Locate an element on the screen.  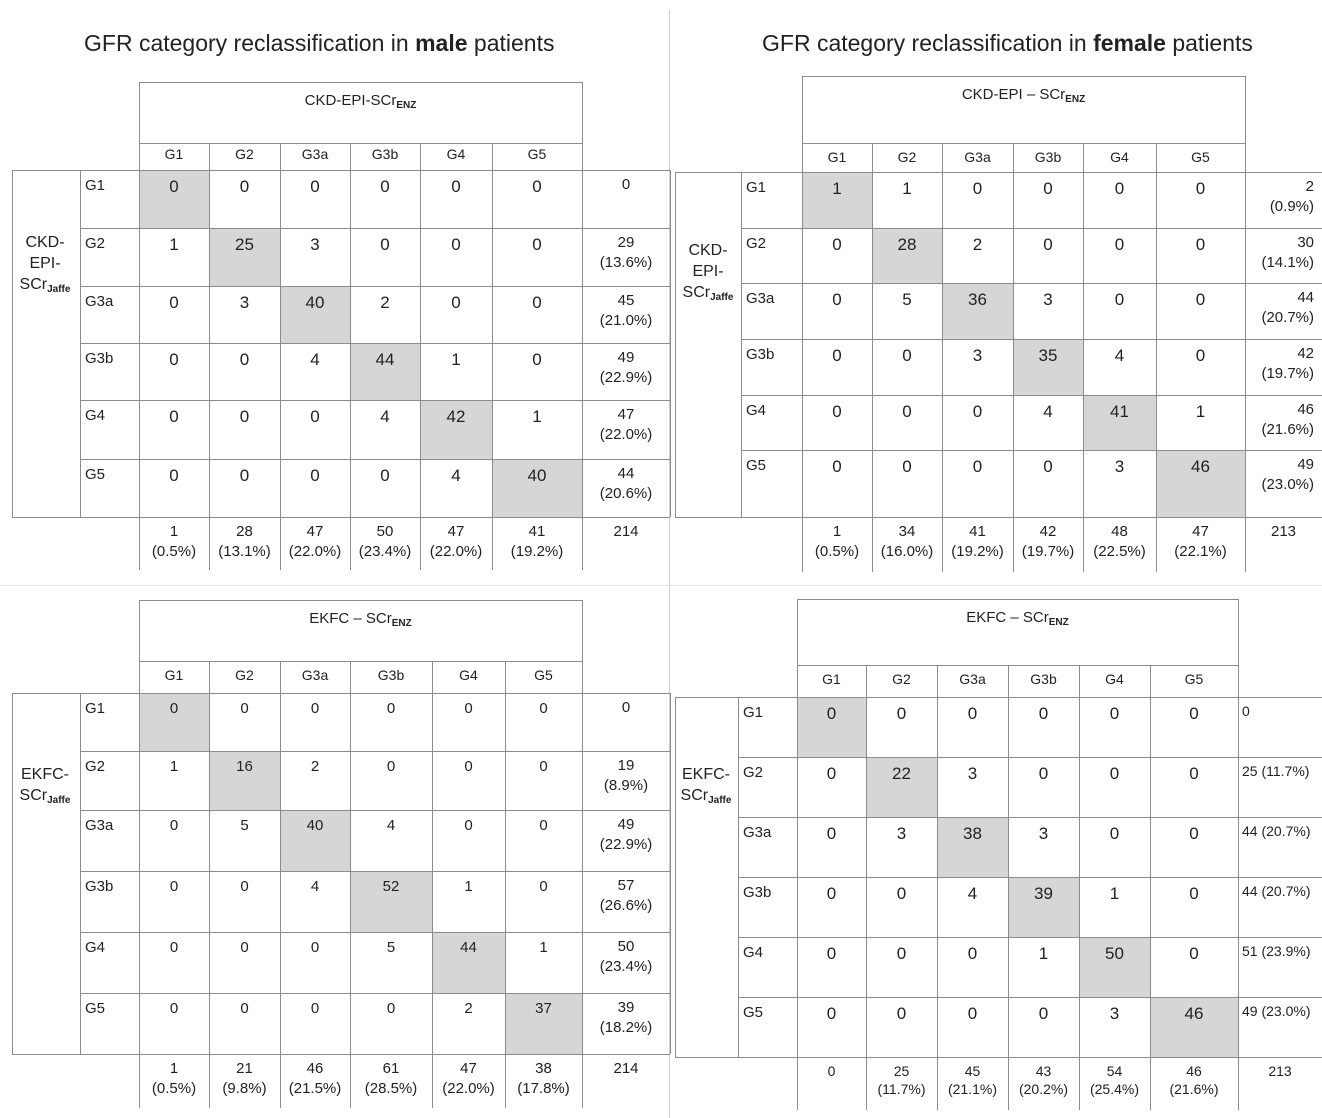
matrix-cell: 2 is located at coordinates (468, 1008).